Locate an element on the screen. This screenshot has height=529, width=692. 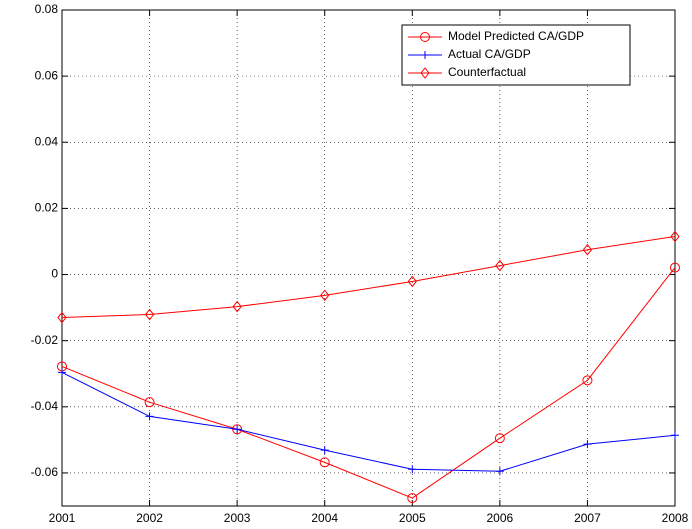
y-tick-label: 0.02 is located at coordinates (47, 208).